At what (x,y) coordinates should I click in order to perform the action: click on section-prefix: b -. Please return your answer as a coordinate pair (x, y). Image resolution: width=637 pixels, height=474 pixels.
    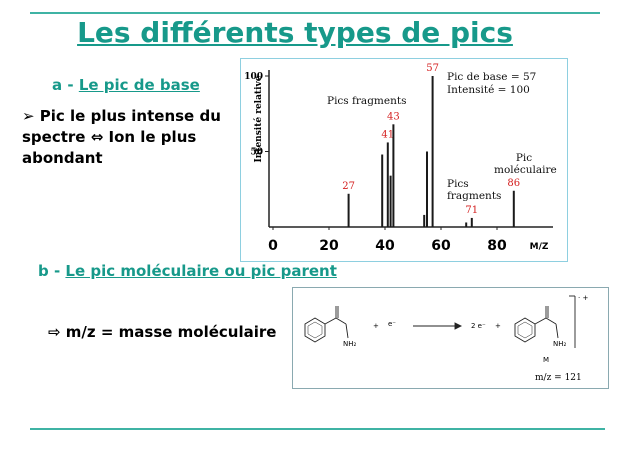
    Looking at the image, I should click on (49, 271).